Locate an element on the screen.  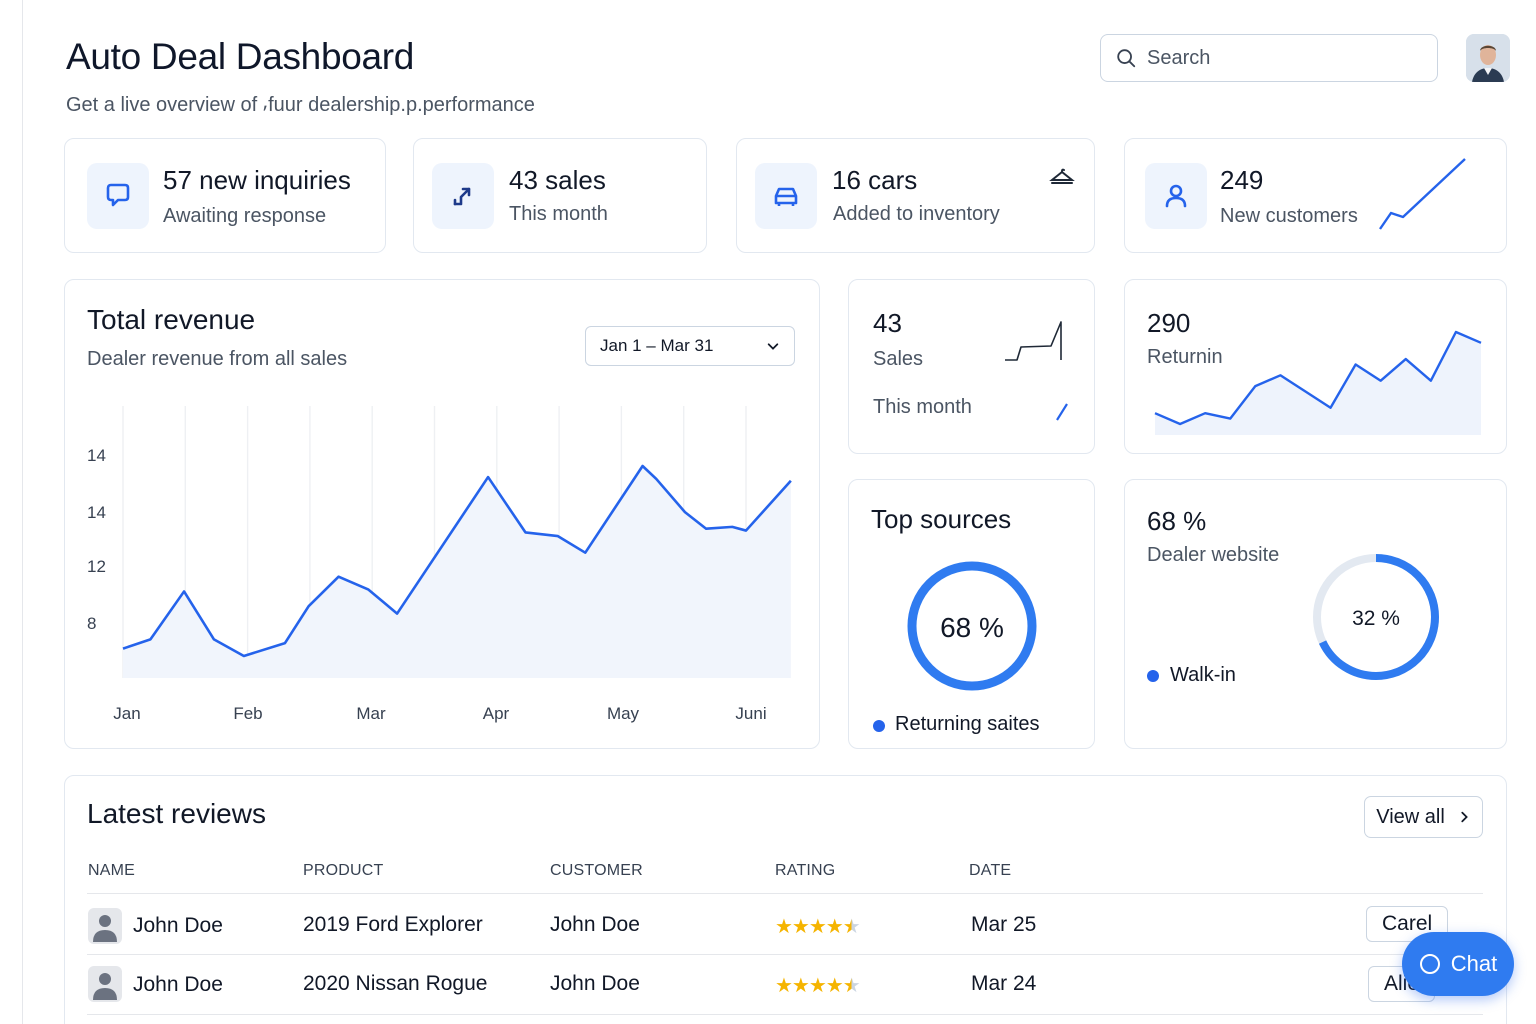
chat-label: Chat is located at coordinates (1474, 963).